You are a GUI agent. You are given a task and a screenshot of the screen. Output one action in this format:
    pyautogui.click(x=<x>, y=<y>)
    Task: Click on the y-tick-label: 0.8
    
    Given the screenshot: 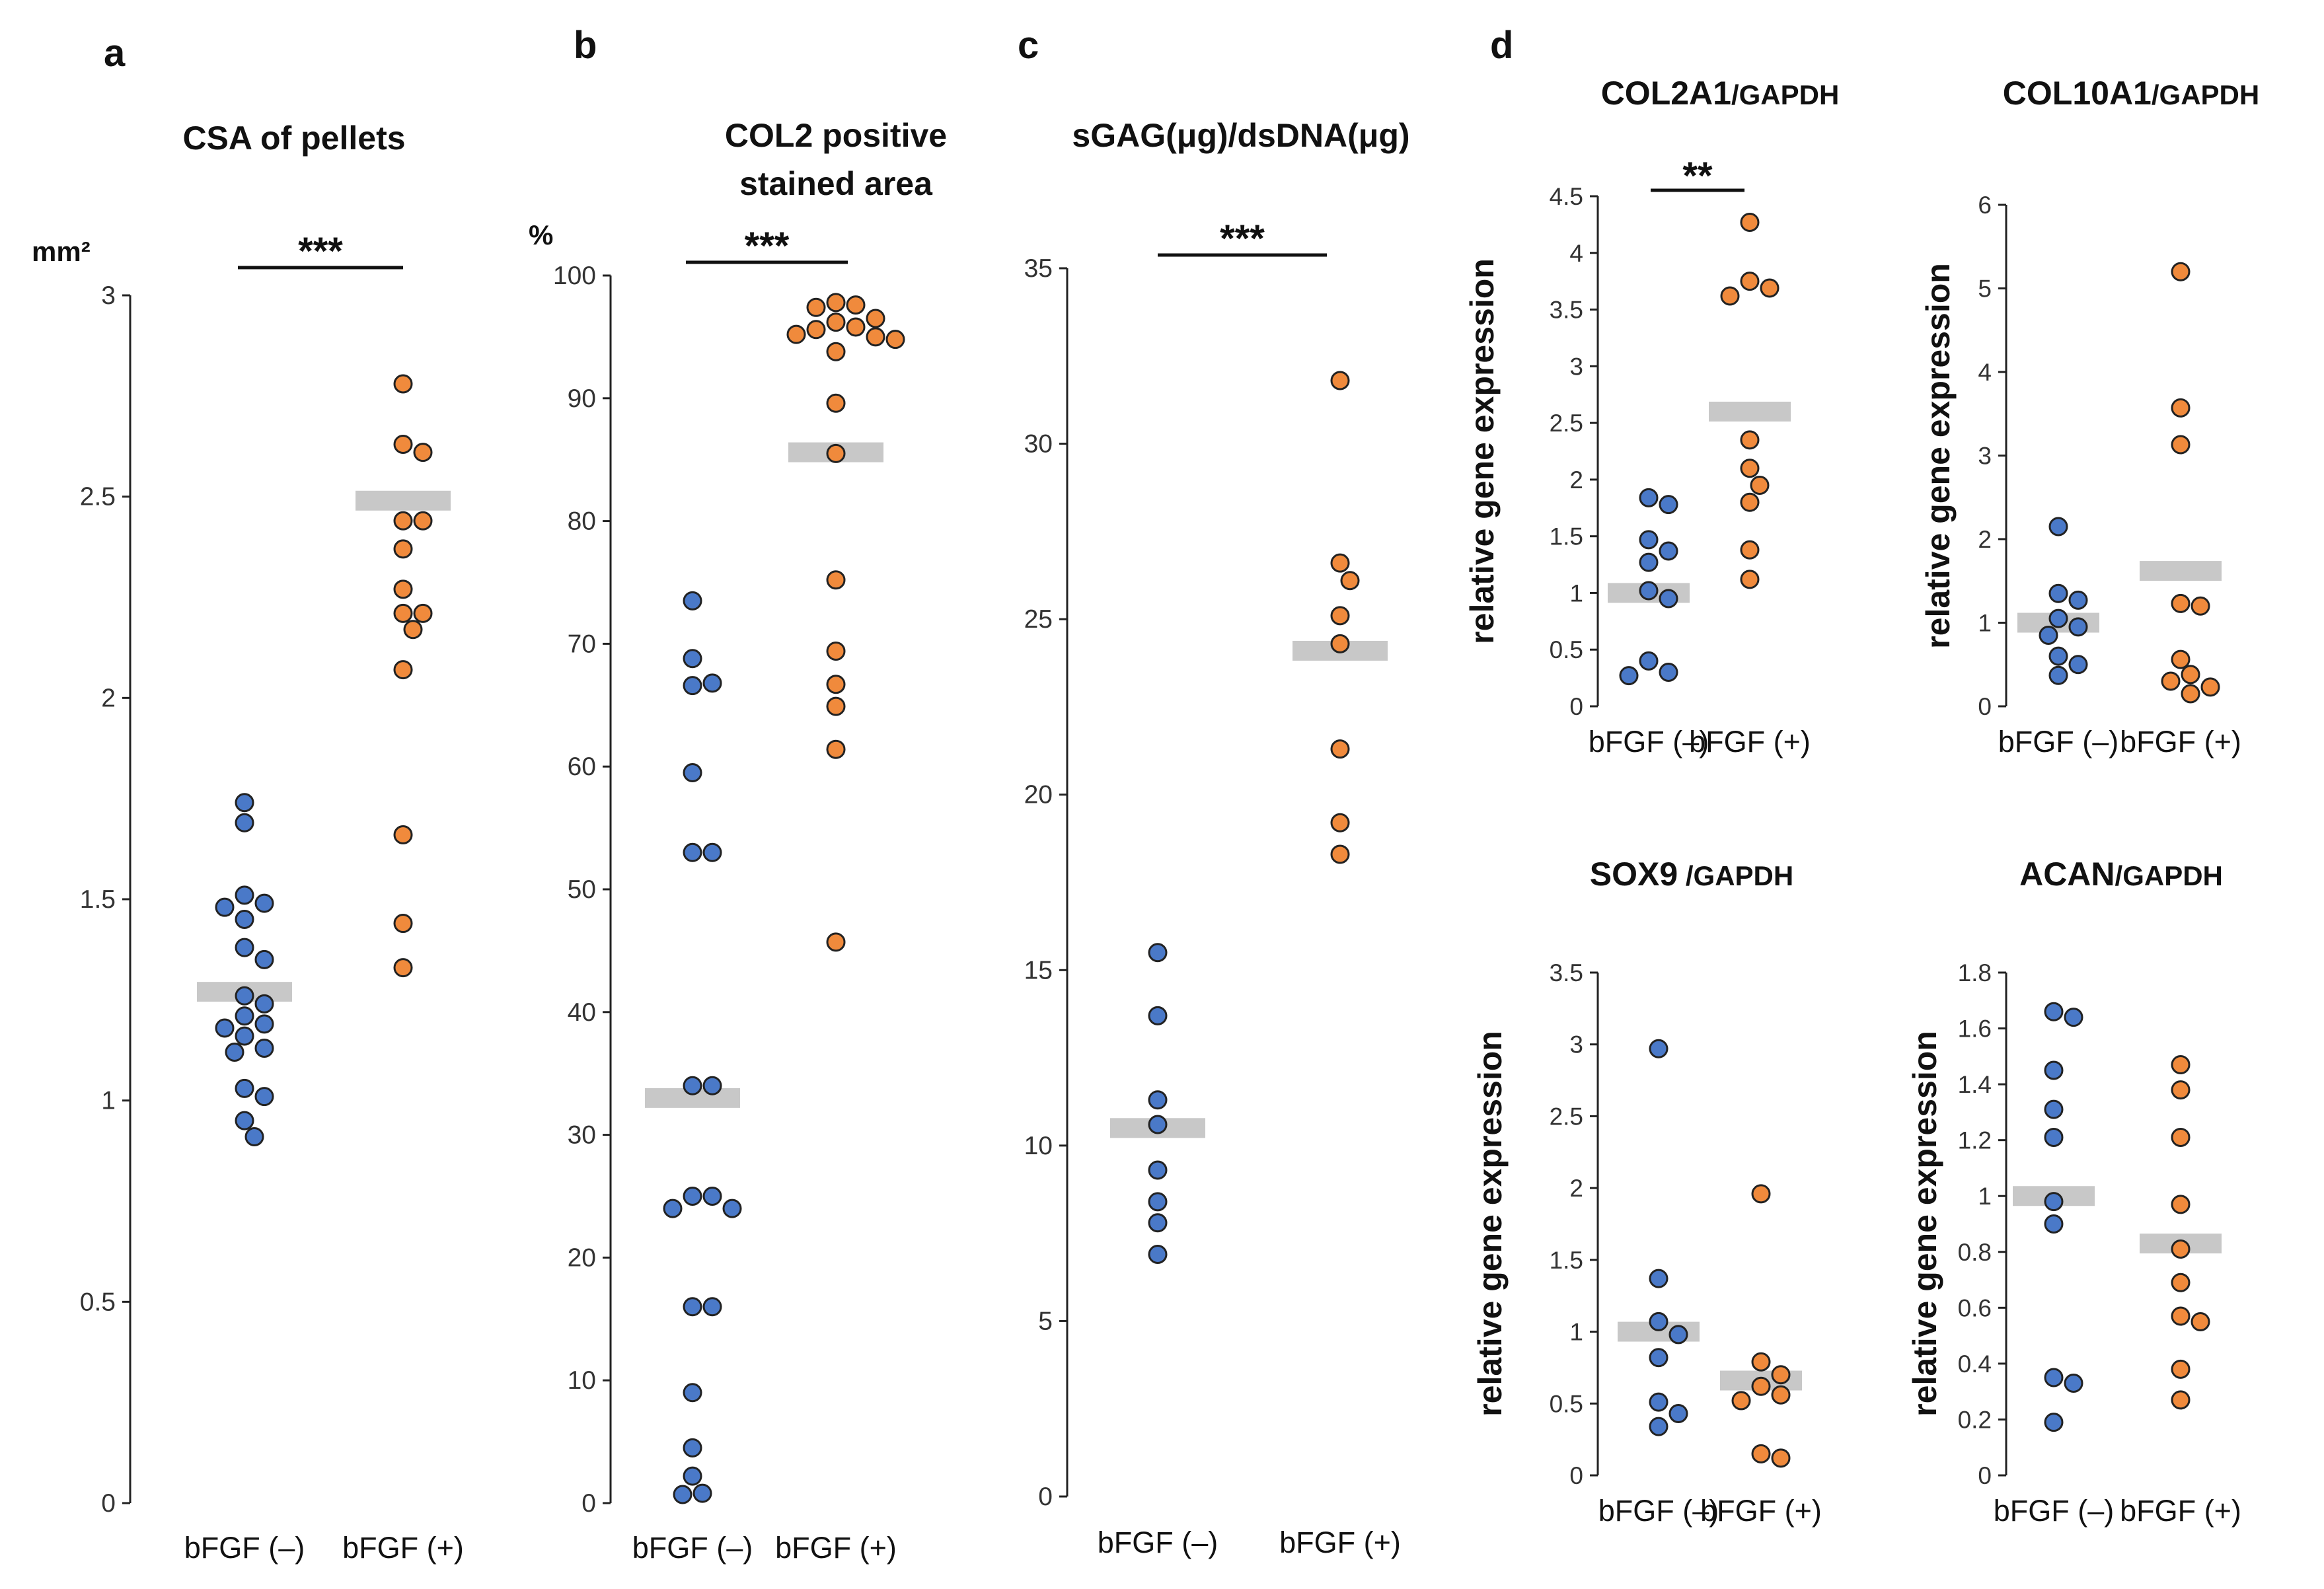 What is the action you would take?
    pyautogui.click(x=1975, y=1252)
    